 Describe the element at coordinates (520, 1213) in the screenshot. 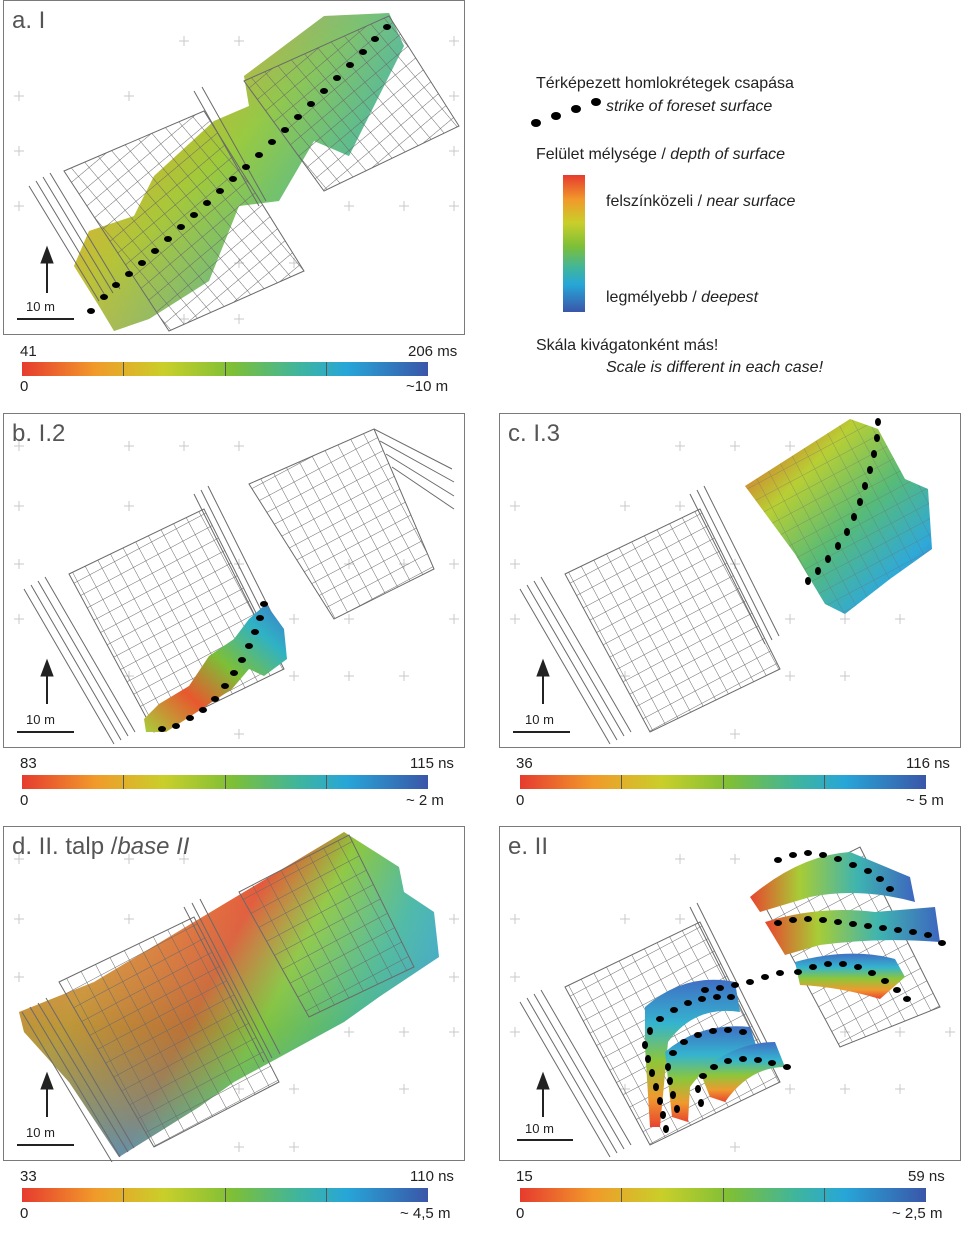

I see `colorbar-e-depth-min: 0` at that location.